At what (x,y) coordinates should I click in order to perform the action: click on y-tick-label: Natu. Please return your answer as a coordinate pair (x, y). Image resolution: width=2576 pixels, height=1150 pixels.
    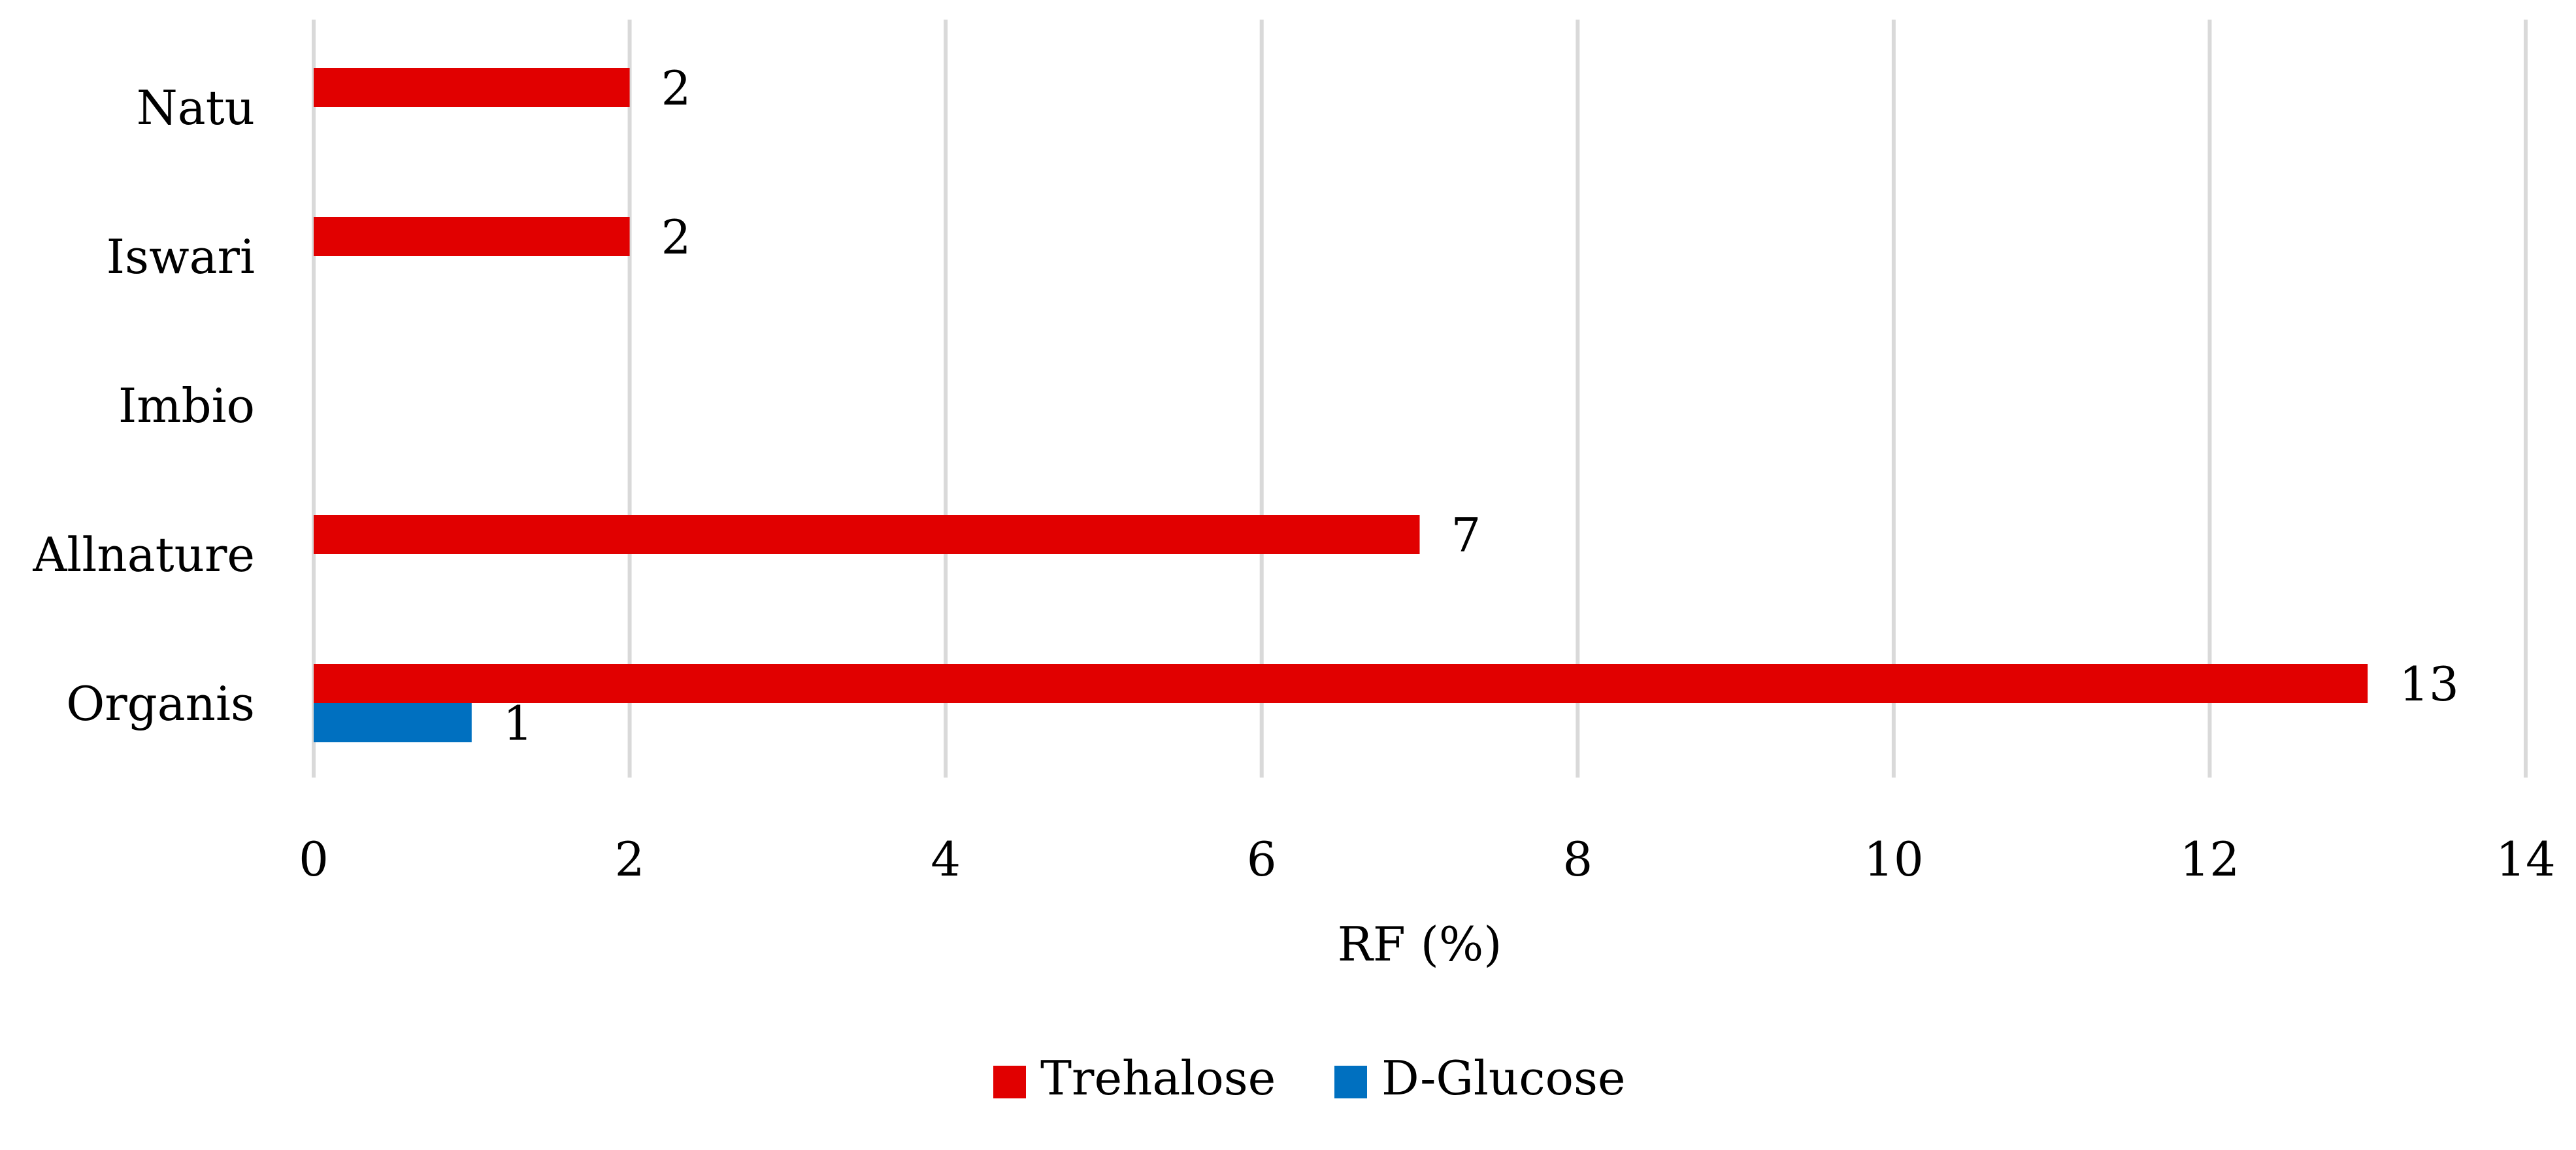
    Looking at the image, I should click on (196, 107).